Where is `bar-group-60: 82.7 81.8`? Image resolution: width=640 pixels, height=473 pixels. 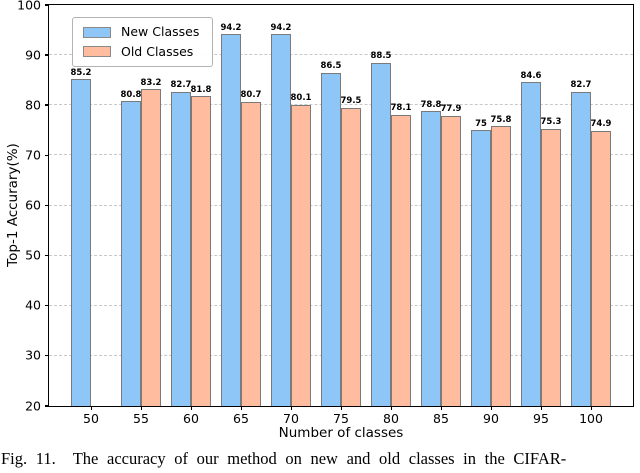 bar-group-60: 82.7 81.8 is located at coordinates (191, 205).